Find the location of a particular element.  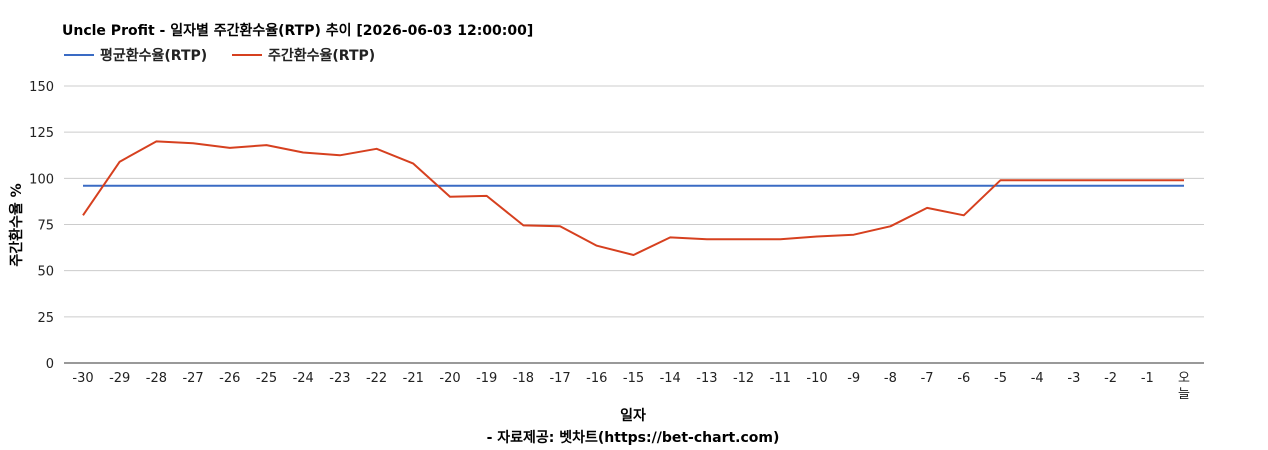

x-tick-label: -1 is located at coordinates (1147, 378).